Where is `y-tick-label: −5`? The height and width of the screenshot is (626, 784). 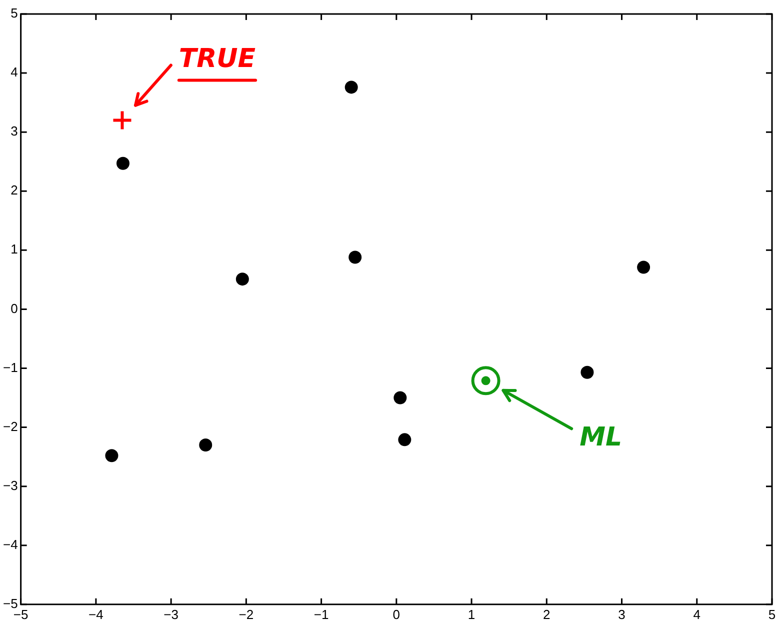
y-tick-label: −5 is located at coordinates (10, 603).